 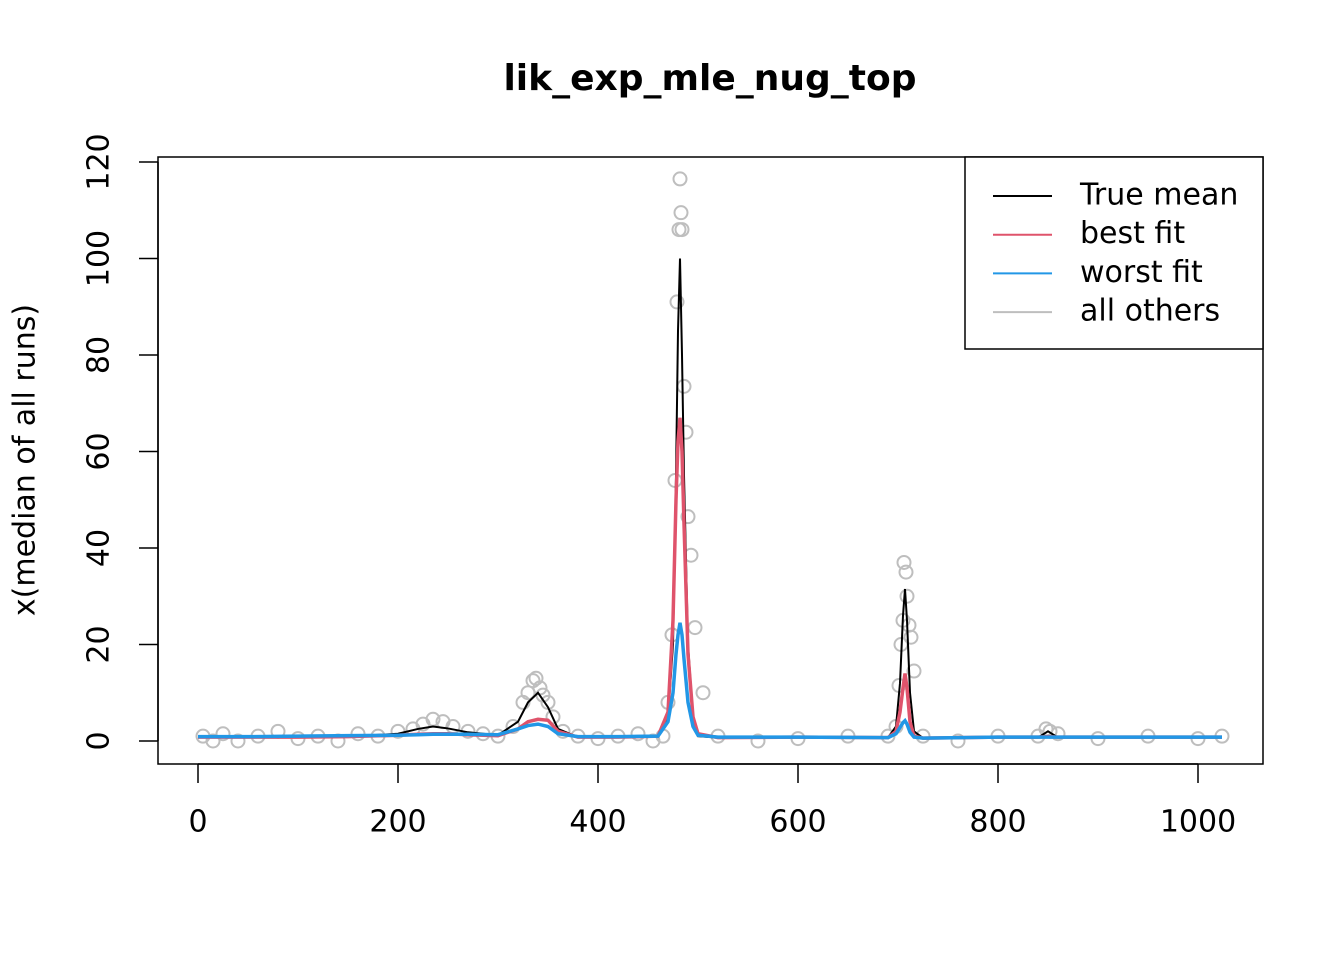 I want to click on x-tick-label: 800, so click(x=997, y=822).